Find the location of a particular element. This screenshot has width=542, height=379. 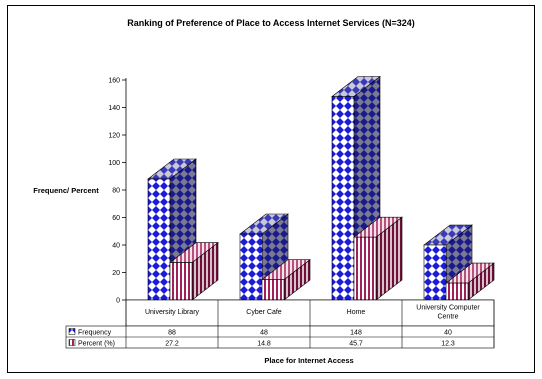

legend-label-1: Percent (%) is located at coordinates (96, 344).